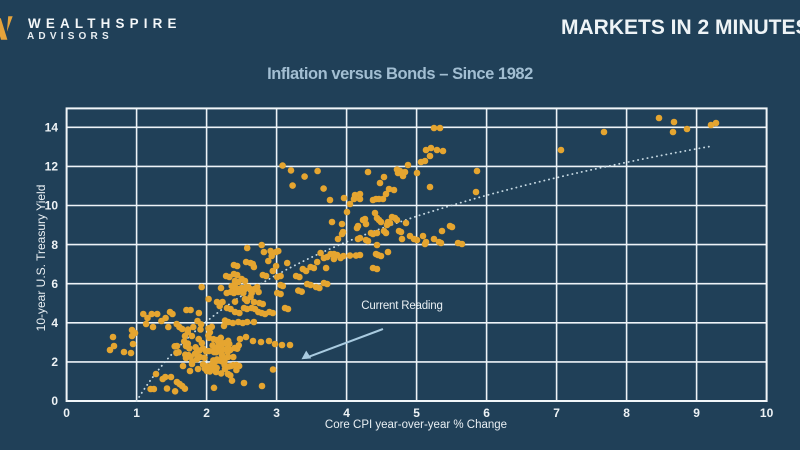 This screenshot has width=800, height=450. What do you see at coordinates (416, 413) in the screenshot?
I see `svg-text: 5` at bounding box center [416, 413].